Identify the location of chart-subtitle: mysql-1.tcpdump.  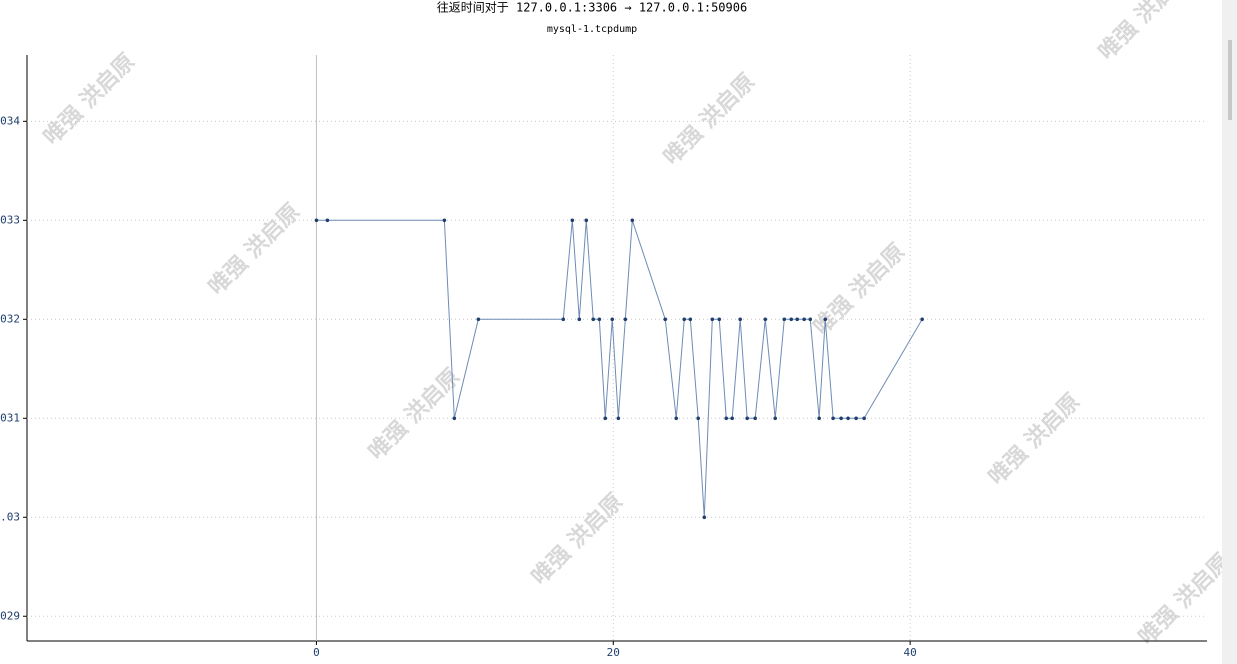
(592, 29).